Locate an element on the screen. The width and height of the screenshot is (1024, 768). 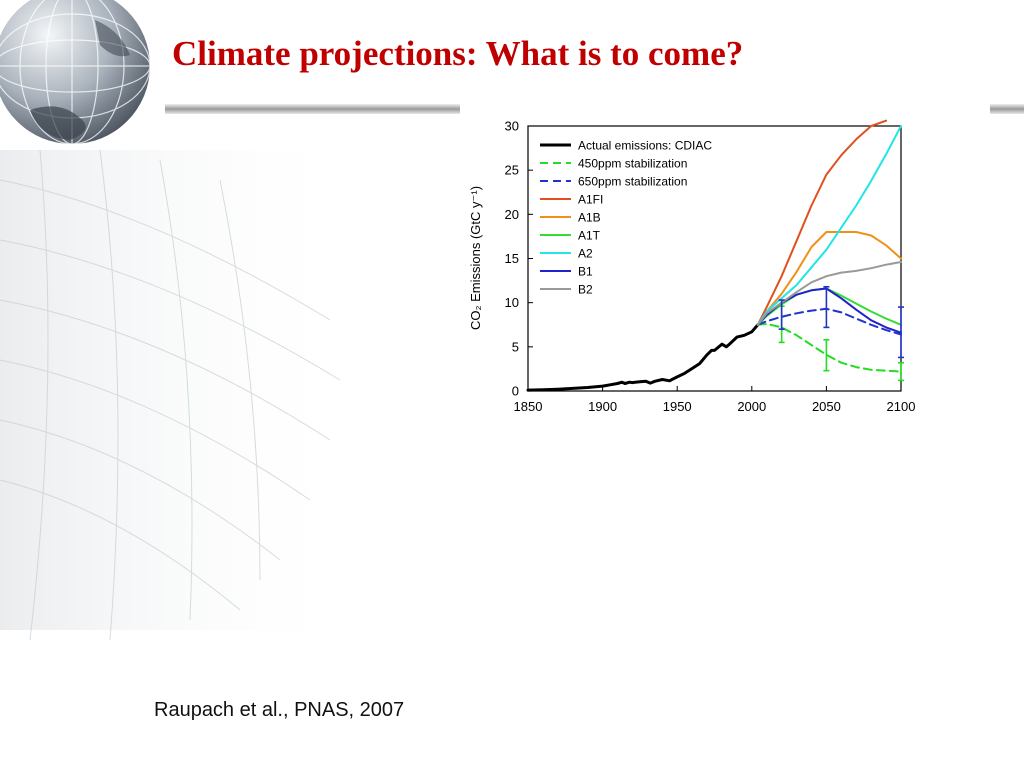
series-line-a2 is located at coordinates (829, 225).